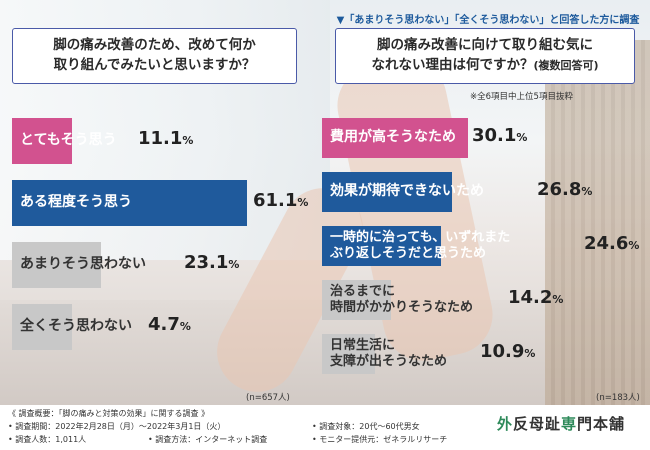 This screenshot has width=650, height=450. I want to click on brand-part-c: 専, so click(569, 424).